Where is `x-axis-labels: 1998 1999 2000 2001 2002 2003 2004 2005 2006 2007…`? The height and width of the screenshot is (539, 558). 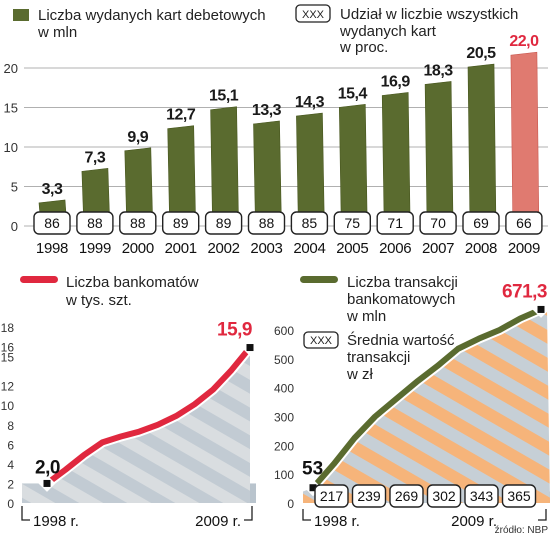
x-axis-labels: 1998 1999 2000 2001 2002 2003 2004 2005 2006 2007… is located at coordinates (288, 248).